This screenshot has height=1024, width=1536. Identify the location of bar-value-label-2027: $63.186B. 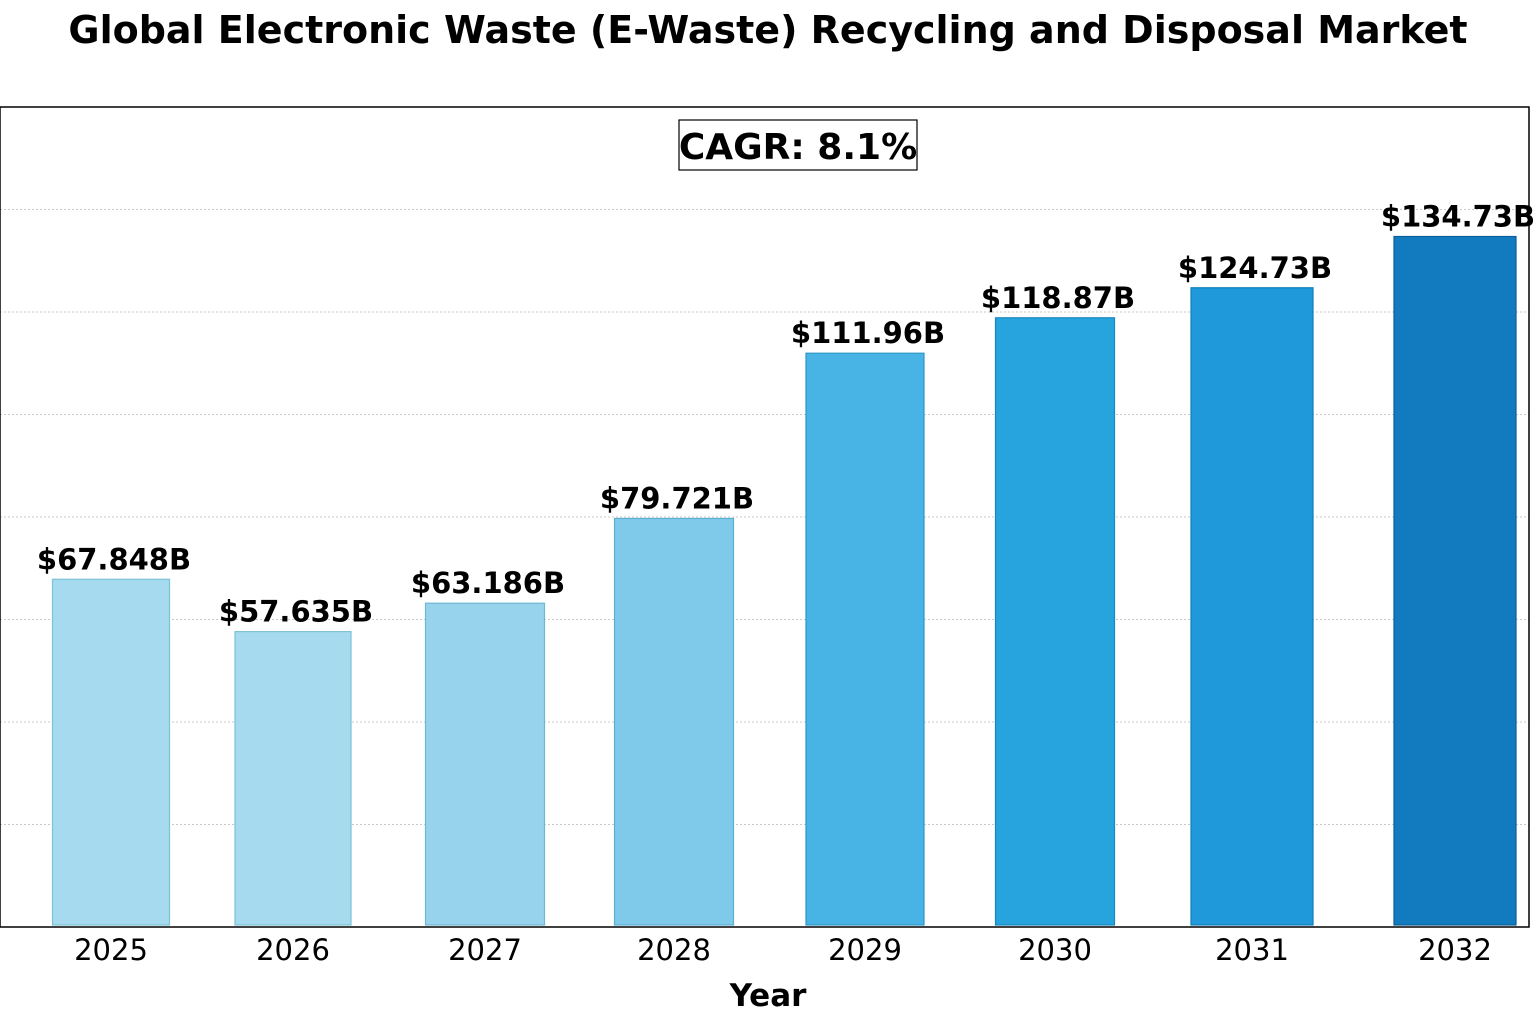
(488, 583).